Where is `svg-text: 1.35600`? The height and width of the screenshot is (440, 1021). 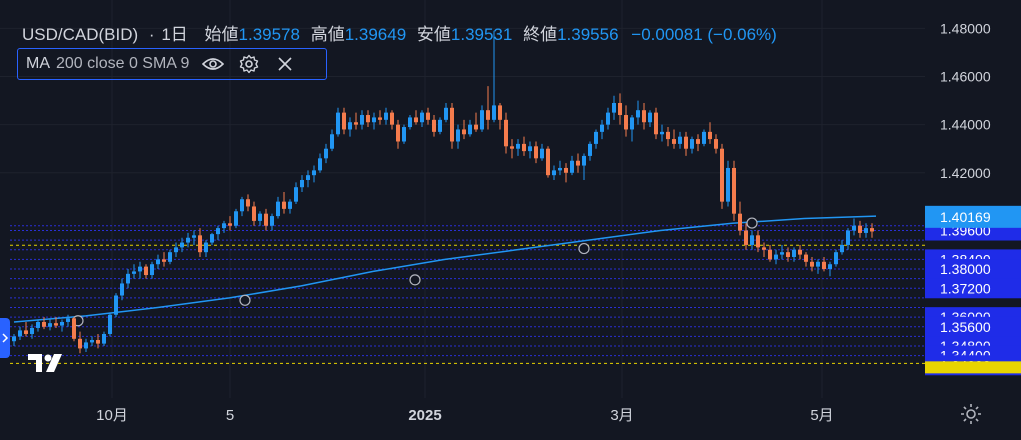
svg-text: 1.35600 is located at coordinates (965, 327).